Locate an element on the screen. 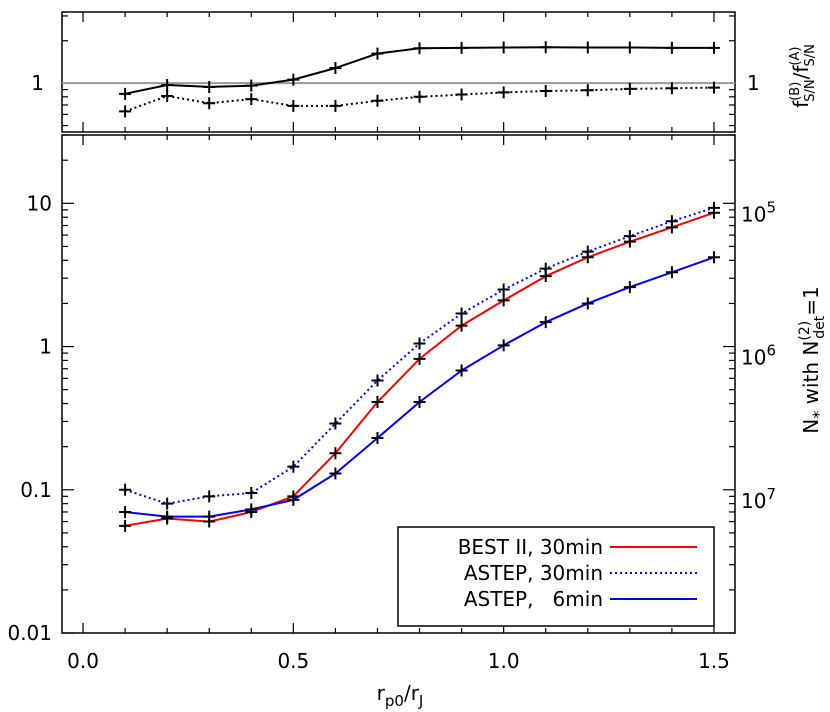 Image resolution: width=830 pixels, height=712 pixels. x-tick-label: 0.0 is located at coordinates (83, 661).